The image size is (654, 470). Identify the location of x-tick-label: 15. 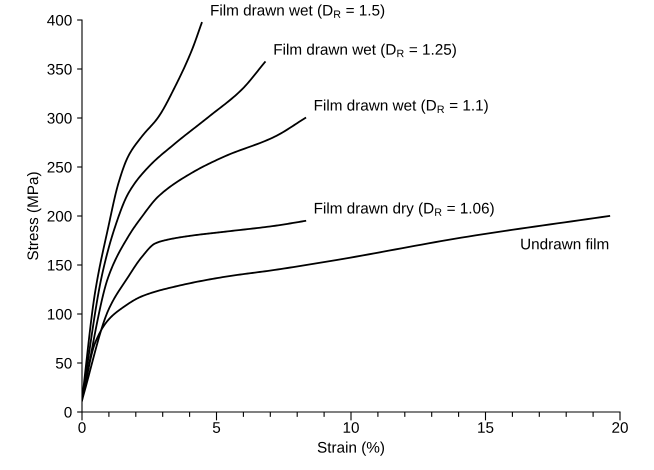
(486, 427).